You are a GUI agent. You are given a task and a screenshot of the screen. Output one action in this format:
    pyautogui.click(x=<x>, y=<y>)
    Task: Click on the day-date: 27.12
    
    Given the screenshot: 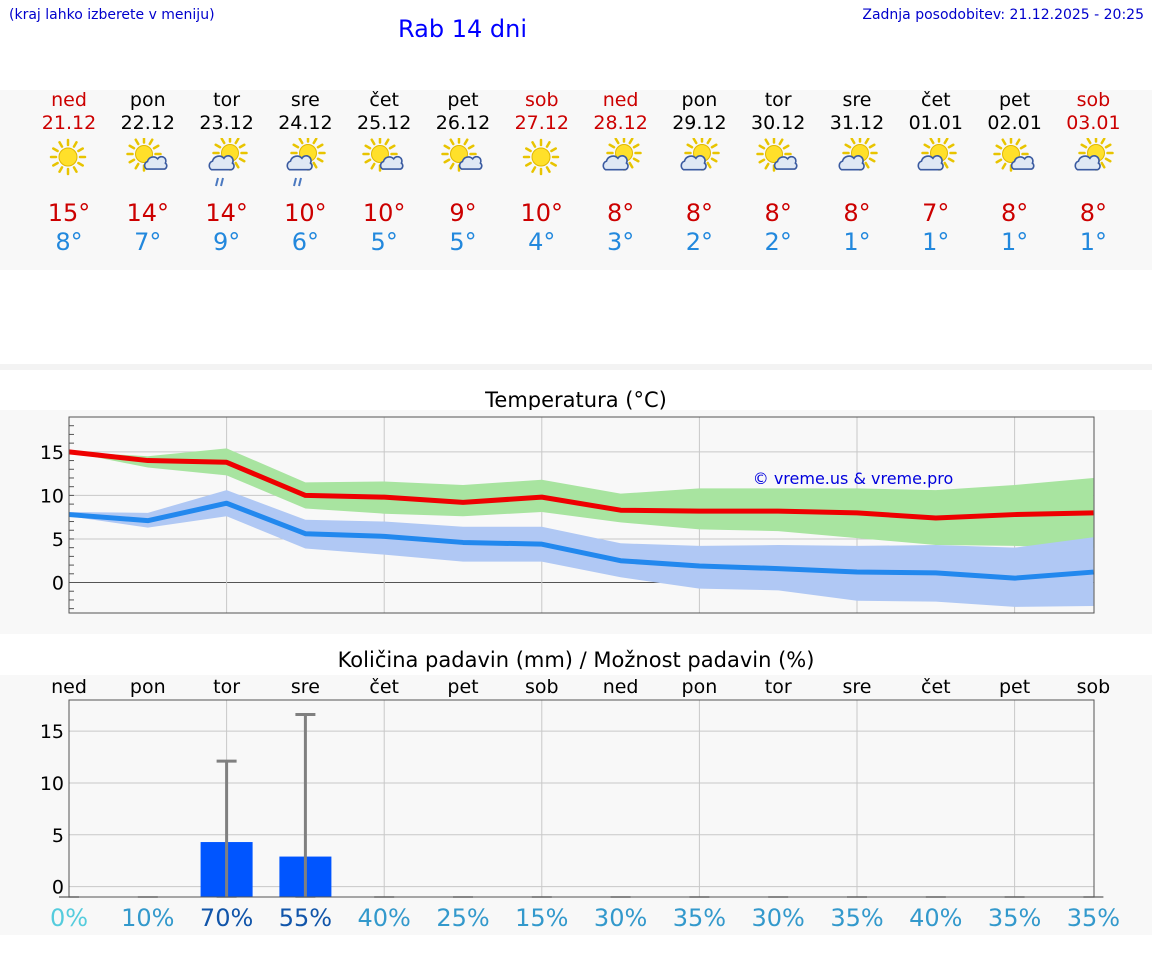 What is the action you would take?
    pyautogui.click(x=541, y=123)
    